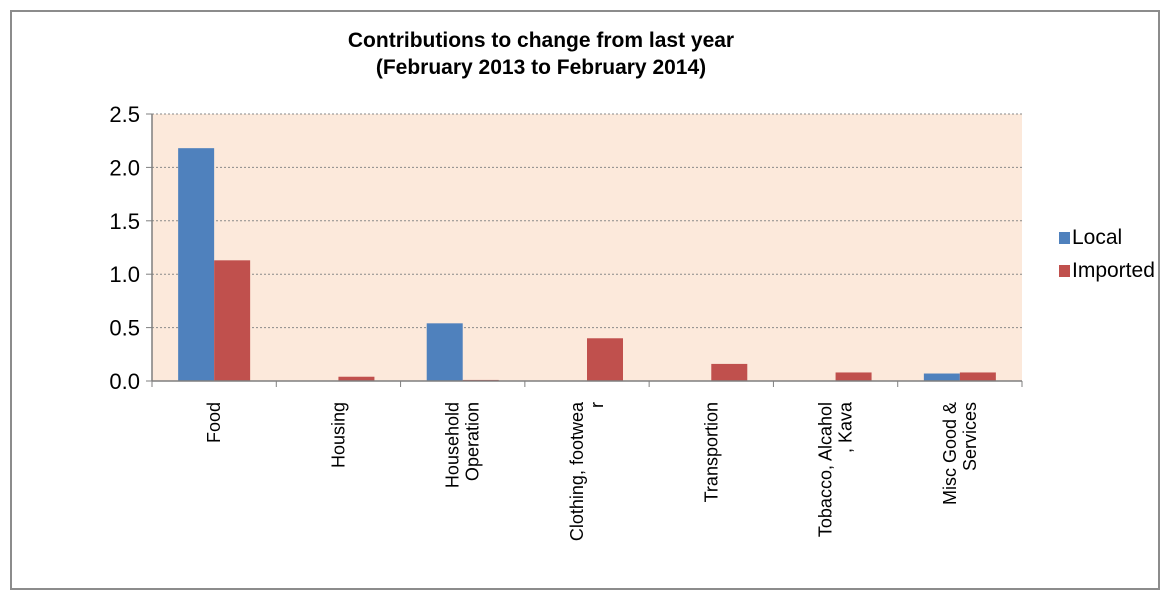 The image size is (1170, 592). Describe the element at coordinates (597, 405) in the screenshot. I see `category-label-line: r` at that location.